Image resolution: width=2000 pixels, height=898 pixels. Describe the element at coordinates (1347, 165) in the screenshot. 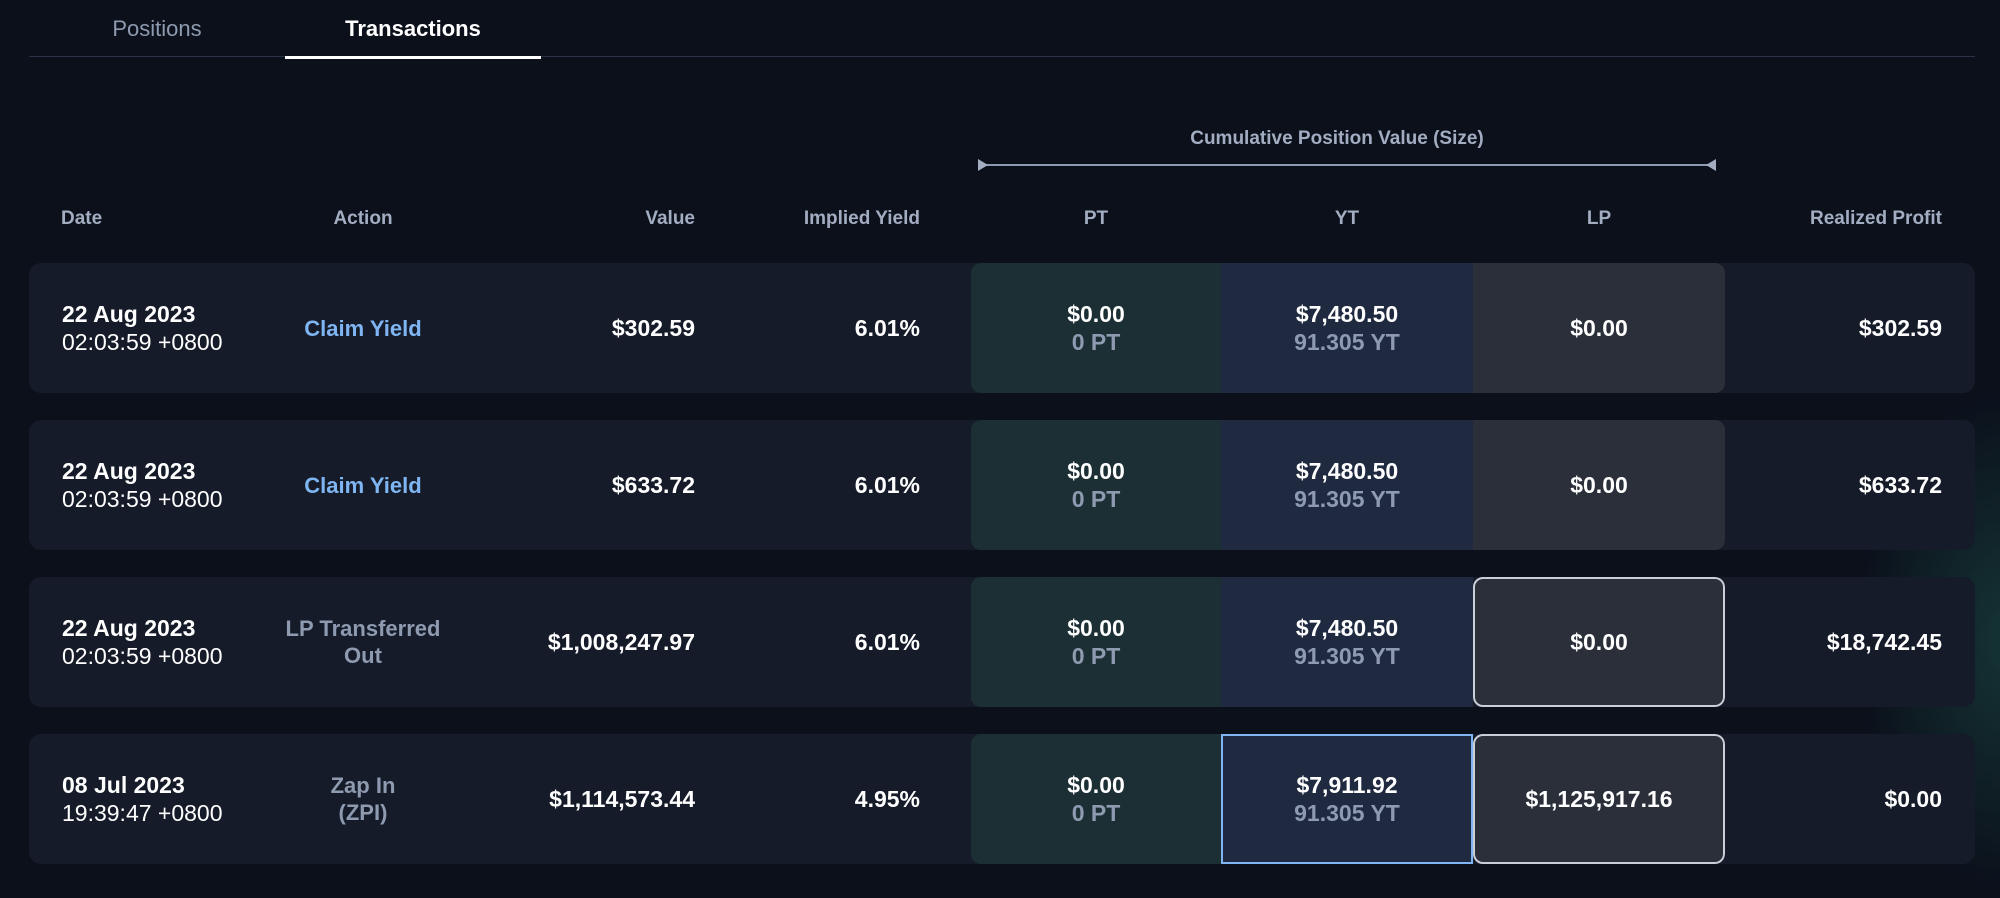

I see `cumulative-span-line` at that location.